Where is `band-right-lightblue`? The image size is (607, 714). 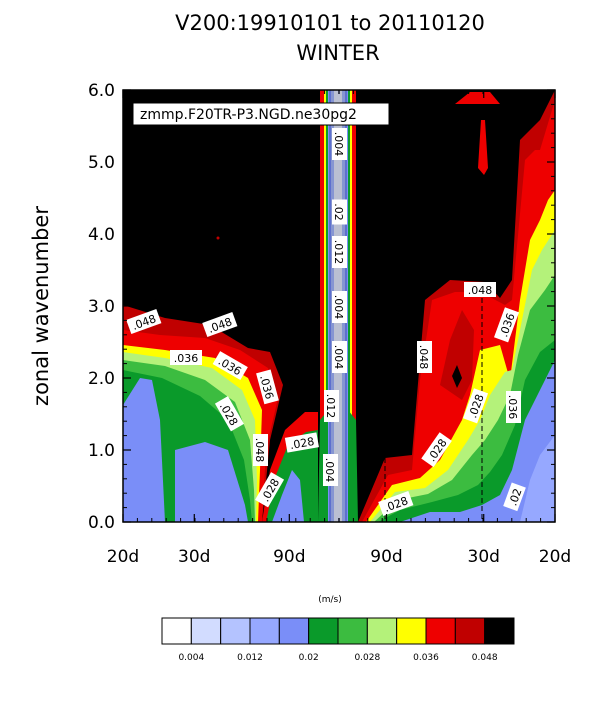 band-right-lightblue is located at coordinates (537, 478).